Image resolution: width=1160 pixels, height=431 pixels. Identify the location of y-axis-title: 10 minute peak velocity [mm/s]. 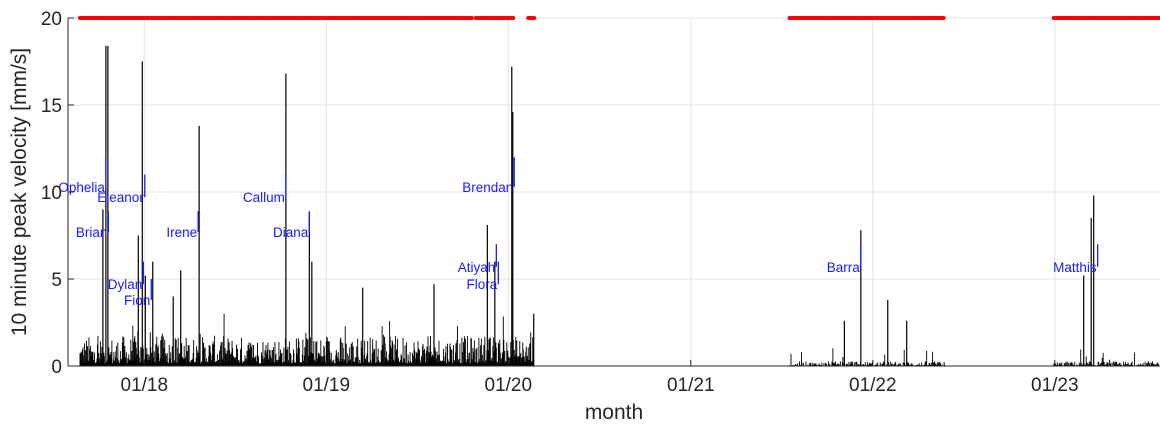
(19, 192).